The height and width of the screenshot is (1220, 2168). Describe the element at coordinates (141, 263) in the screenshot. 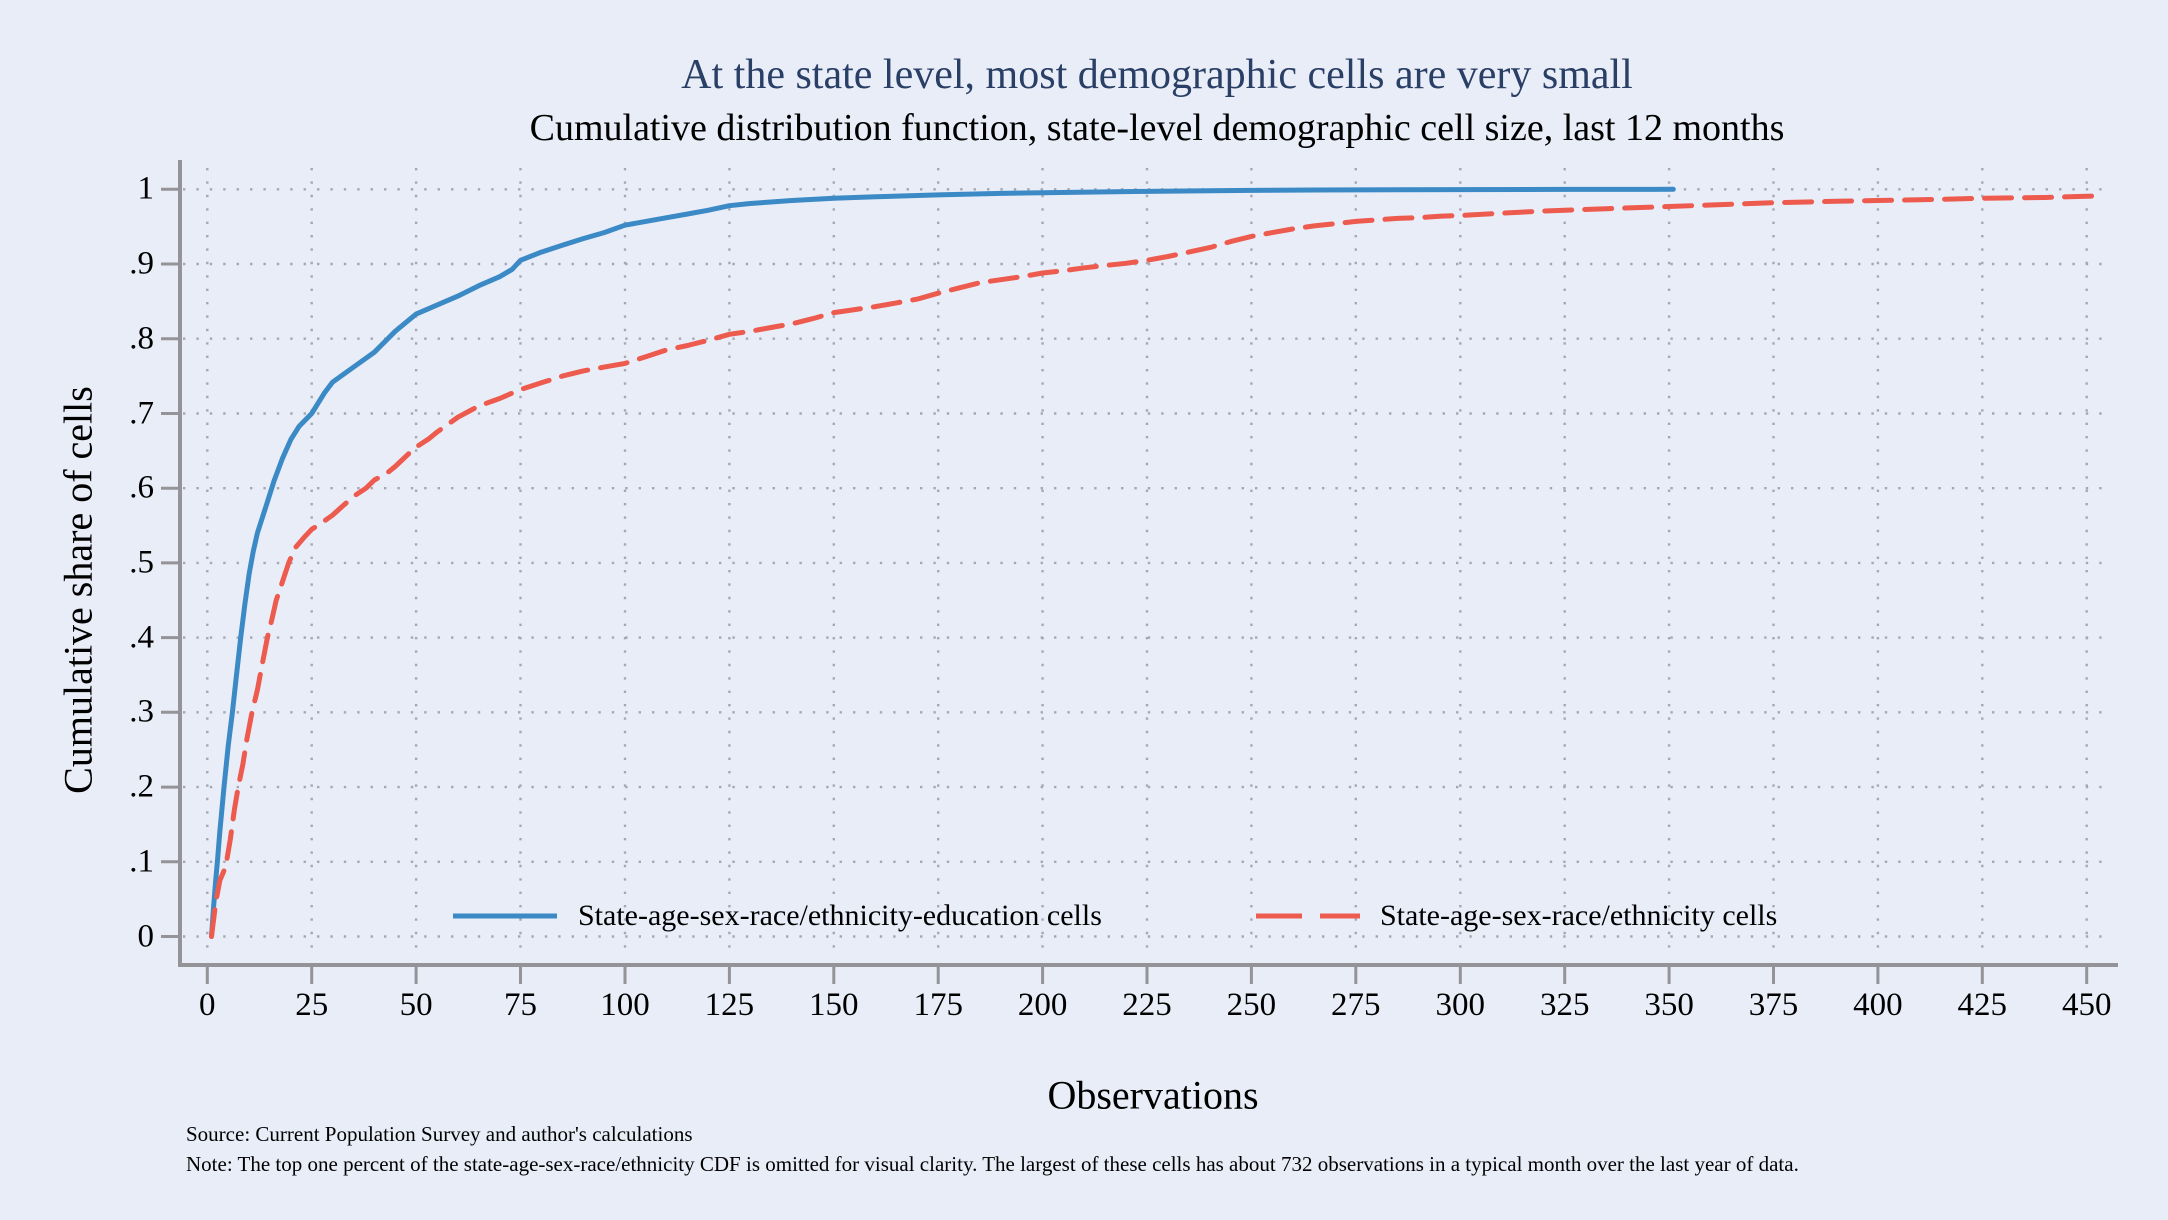

I see `y-tick-label: .9` at that location.